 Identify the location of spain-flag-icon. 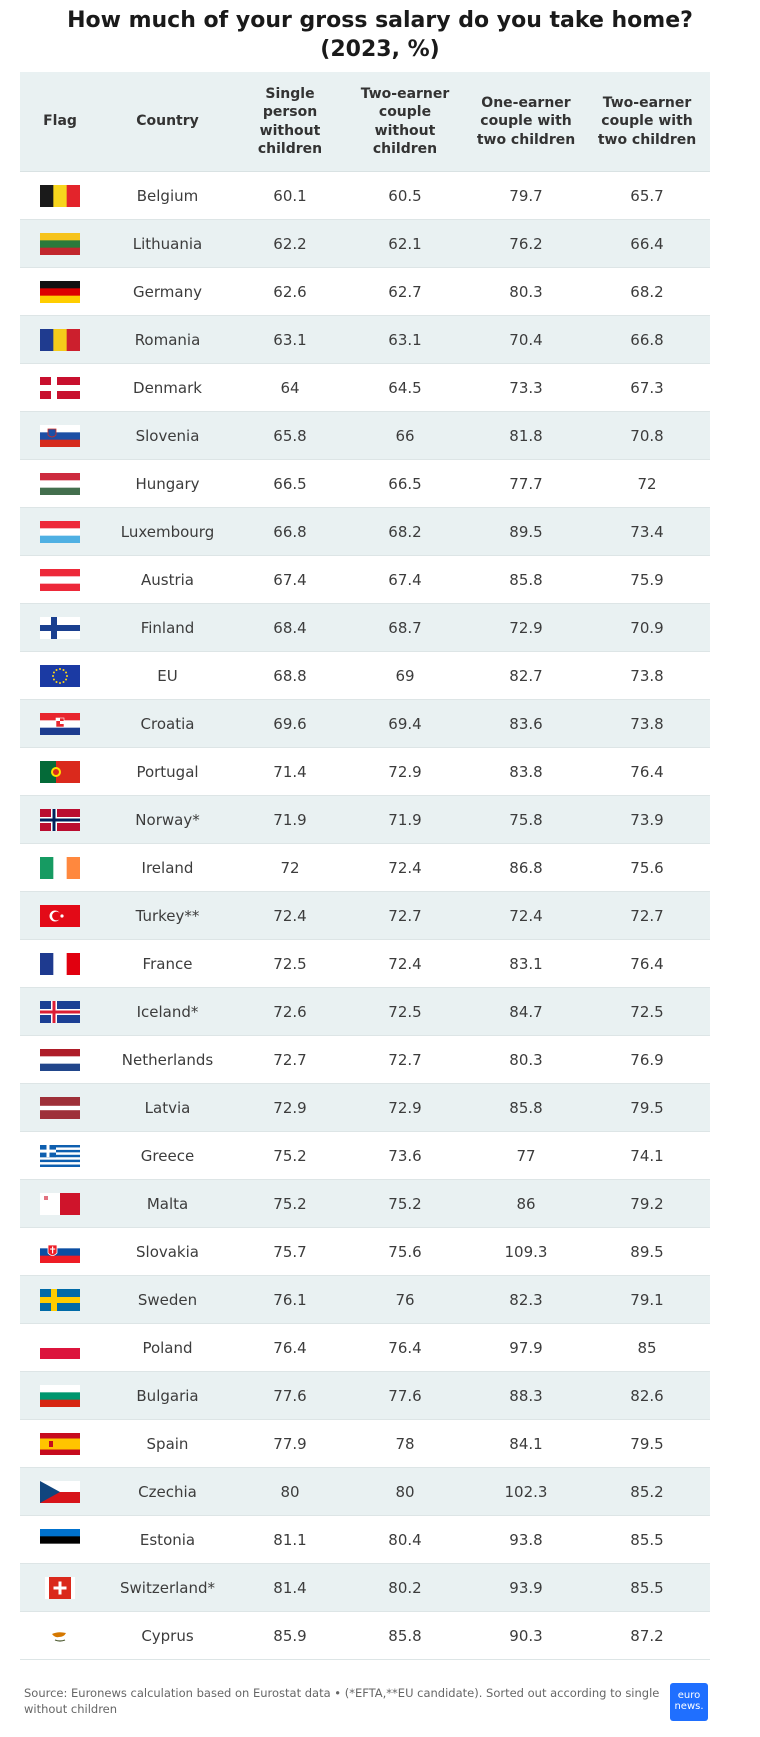
(60, 1443).